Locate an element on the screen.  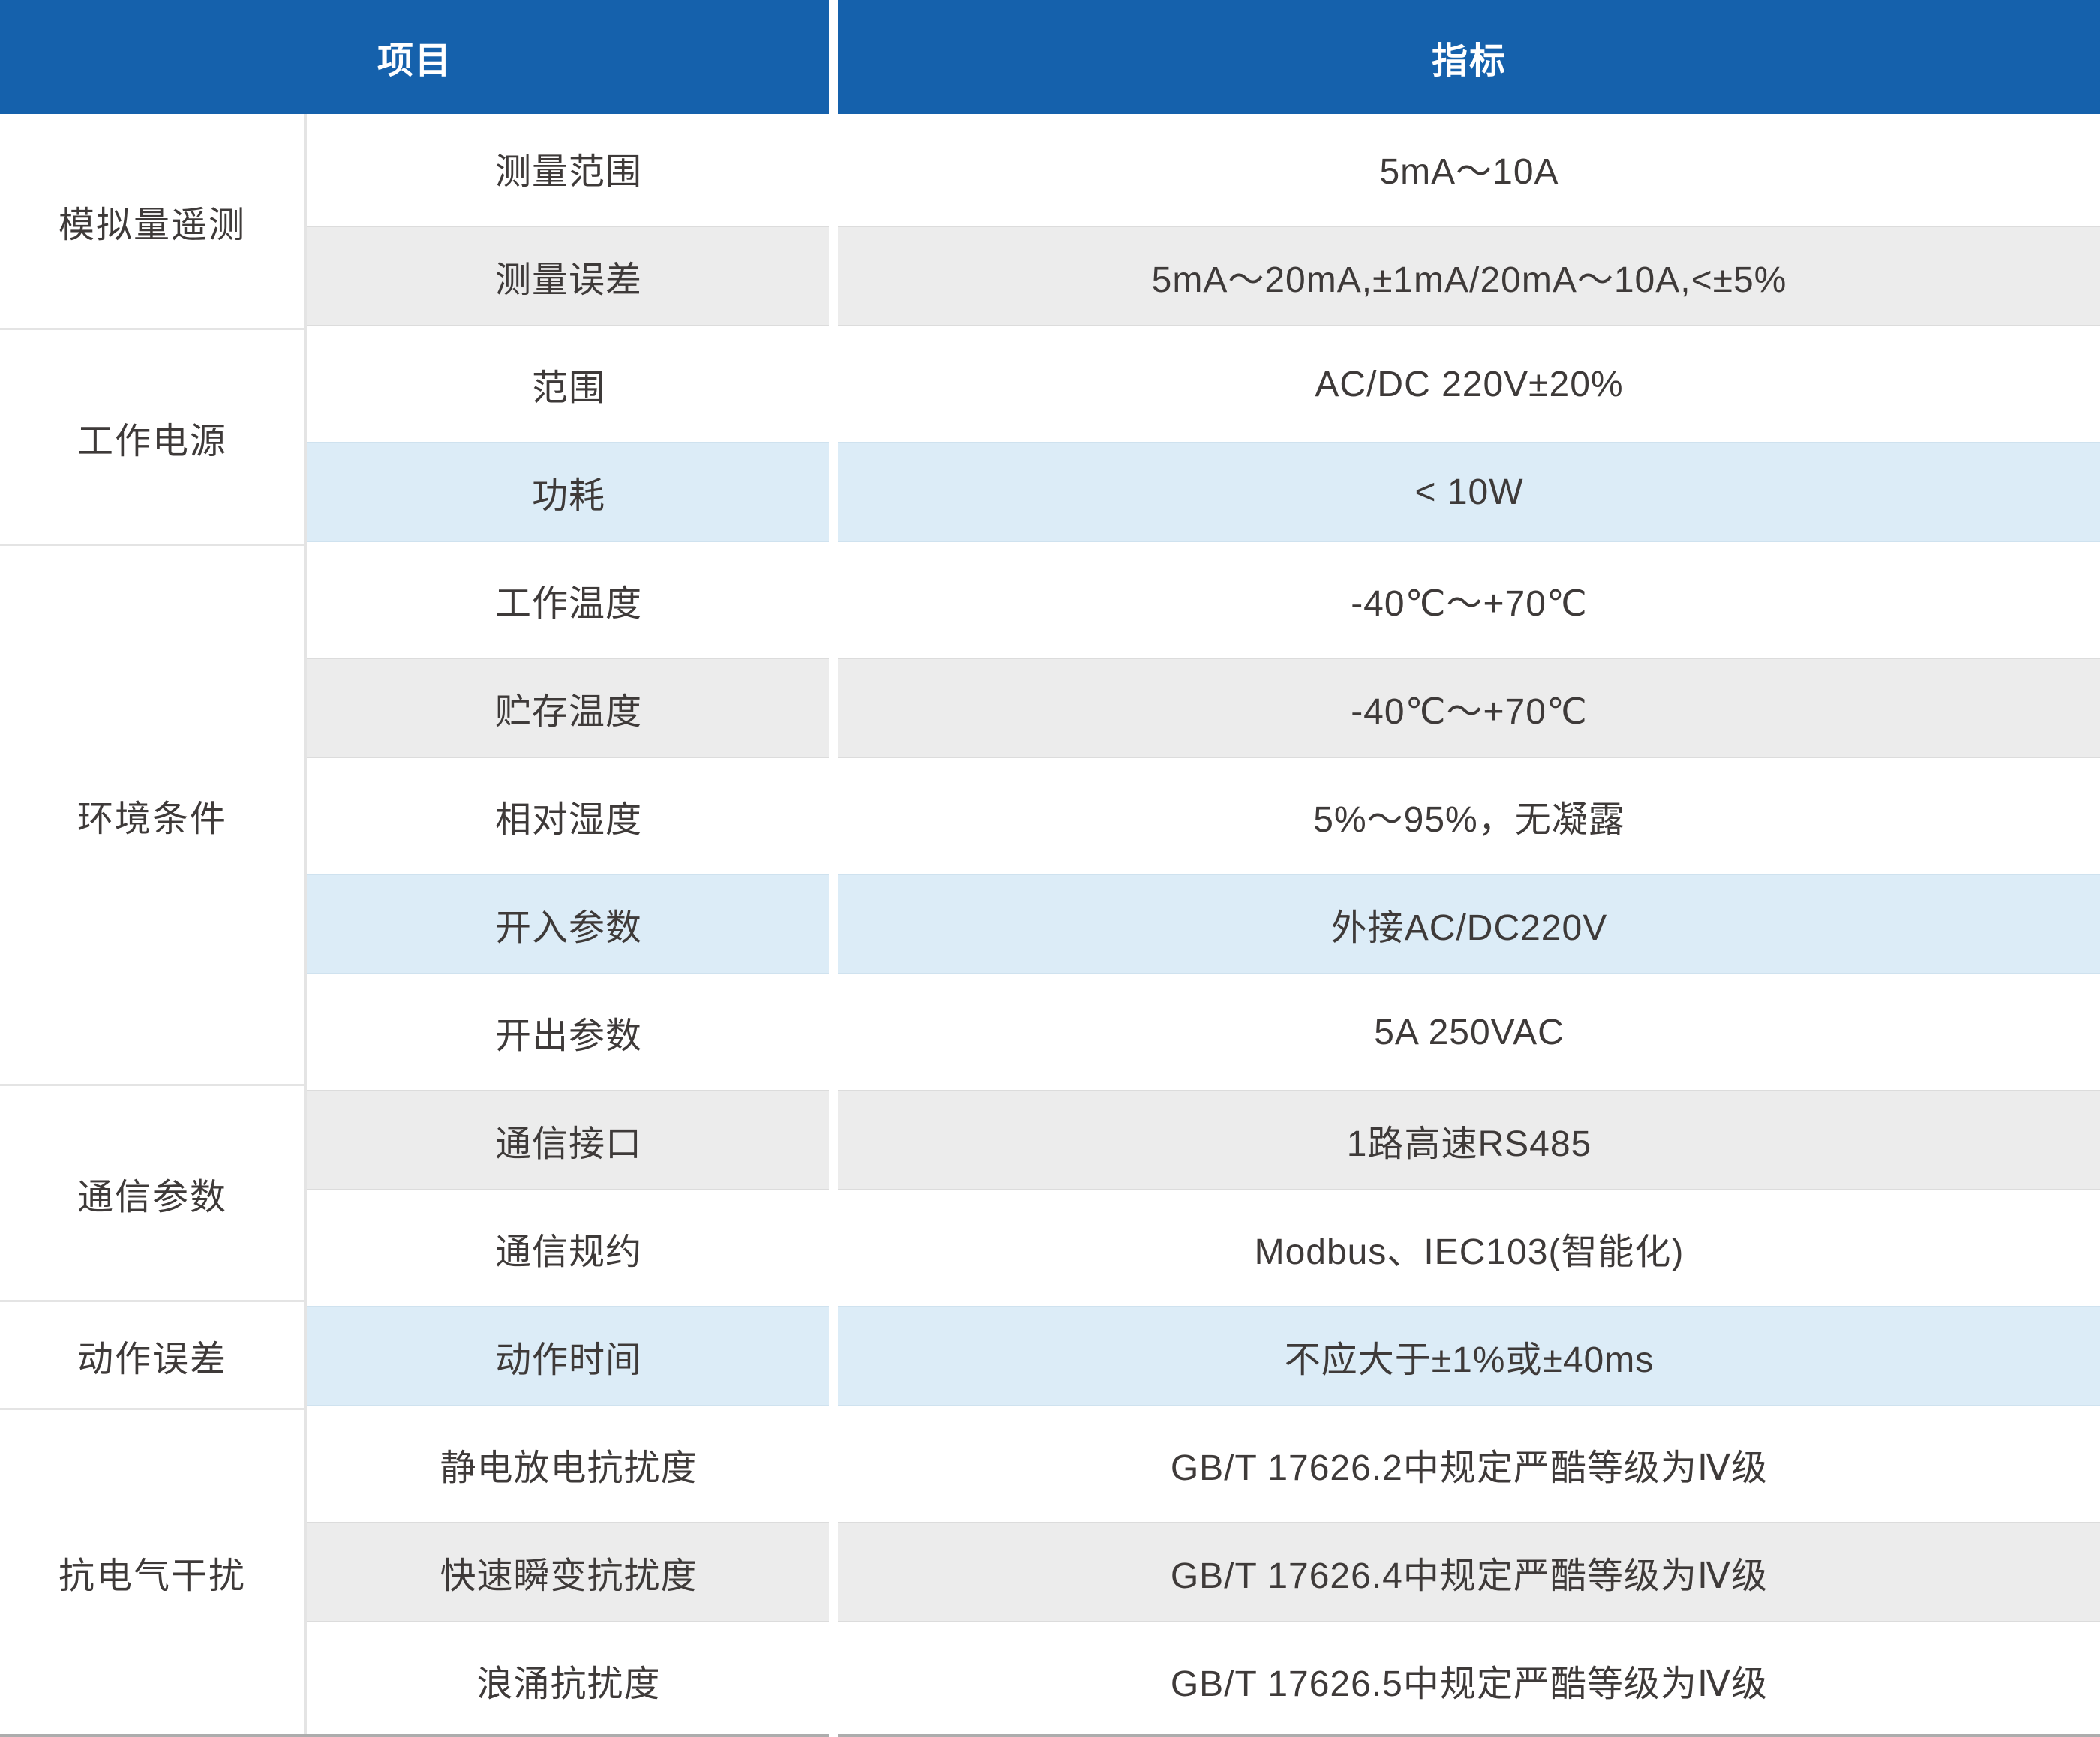
item-cell: 通信接口 is located at coordinates (569, 1140).